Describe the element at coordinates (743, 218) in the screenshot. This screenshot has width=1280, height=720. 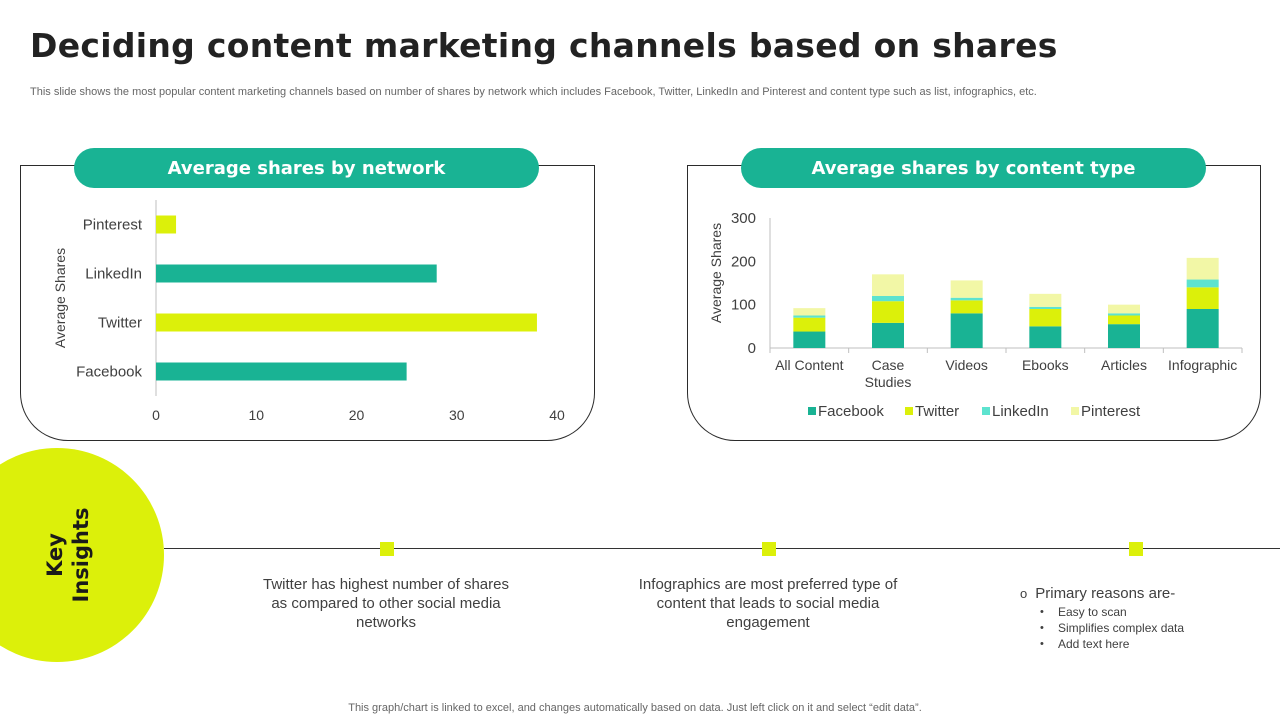
I see `y-tick-label: 300` at that location.